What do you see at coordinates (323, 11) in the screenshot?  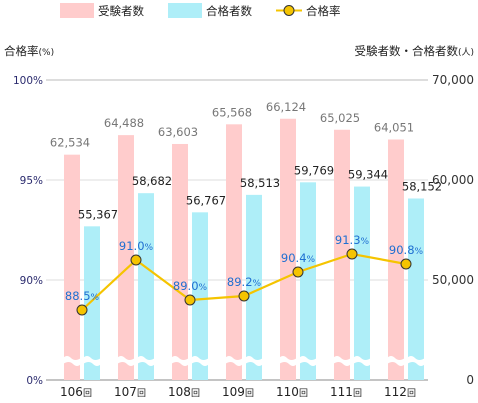 I see `legend-label-rate: 合格率` at bounding box center [323, 11].